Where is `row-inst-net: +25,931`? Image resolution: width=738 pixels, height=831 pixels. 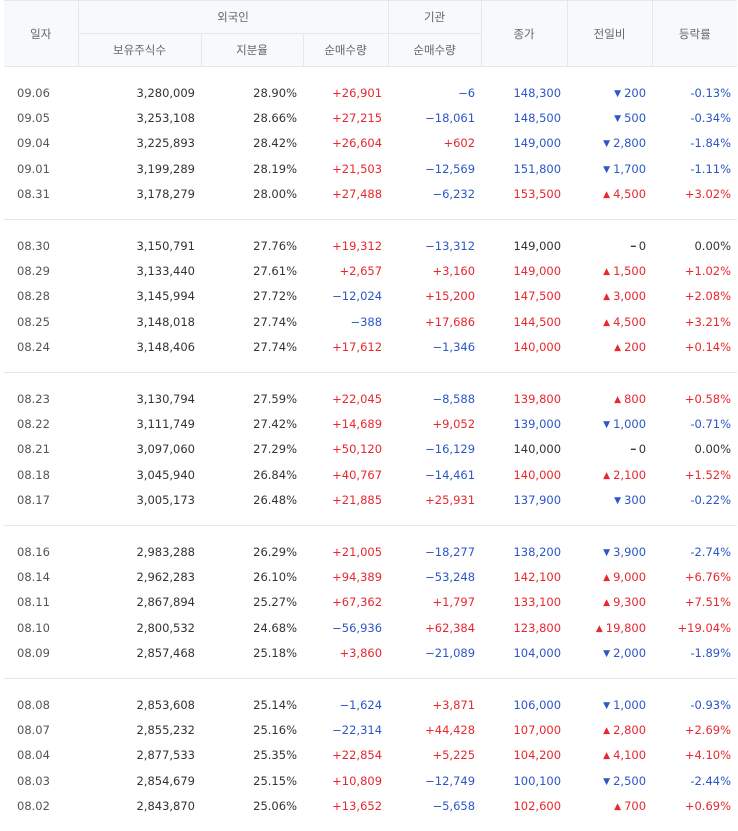
row-inst-net: +25,931 is located at coordinates (450, 500).